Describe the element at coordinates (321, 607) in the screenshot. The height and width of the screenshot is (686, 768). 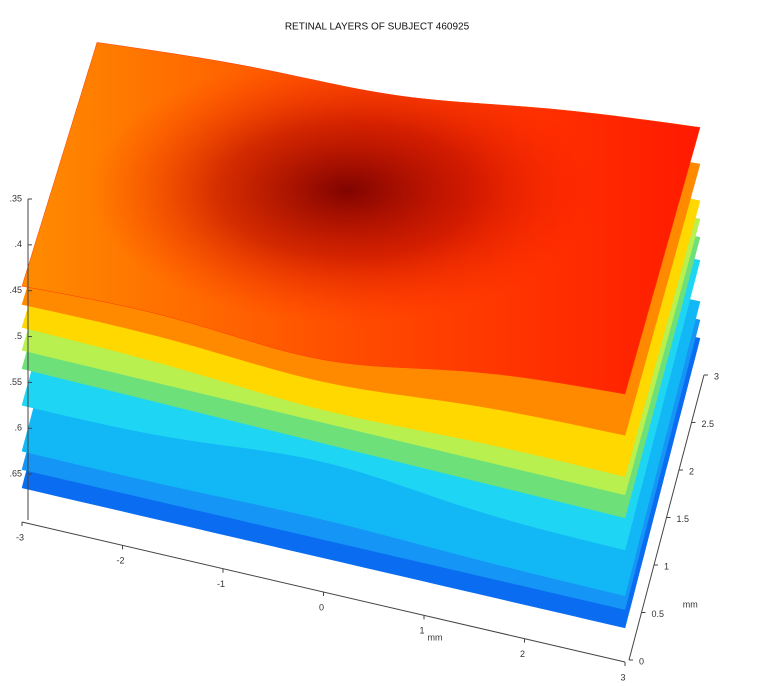
I see `x-tick-label: 0` at that location.